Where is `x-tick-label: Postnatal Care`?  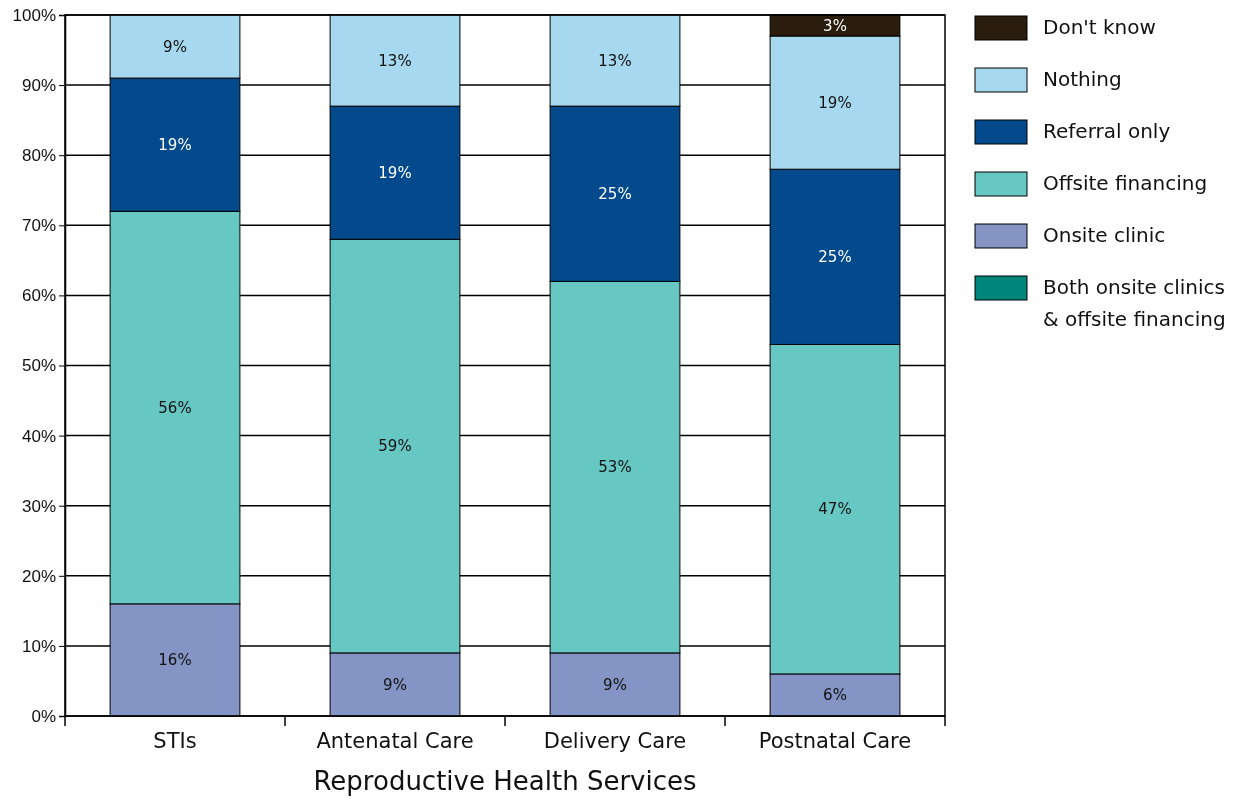 x-tick-label: Postnatal Care is located at coordinates (835, 741).